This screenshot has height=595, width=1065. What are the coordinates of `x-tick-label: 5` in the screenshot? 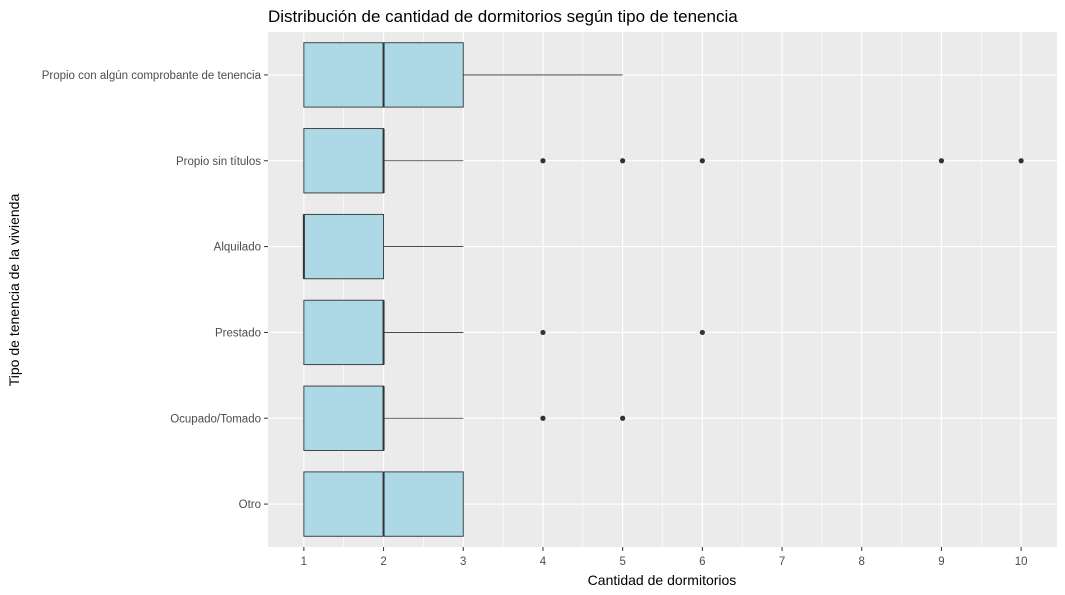 It's located at (622, 562).